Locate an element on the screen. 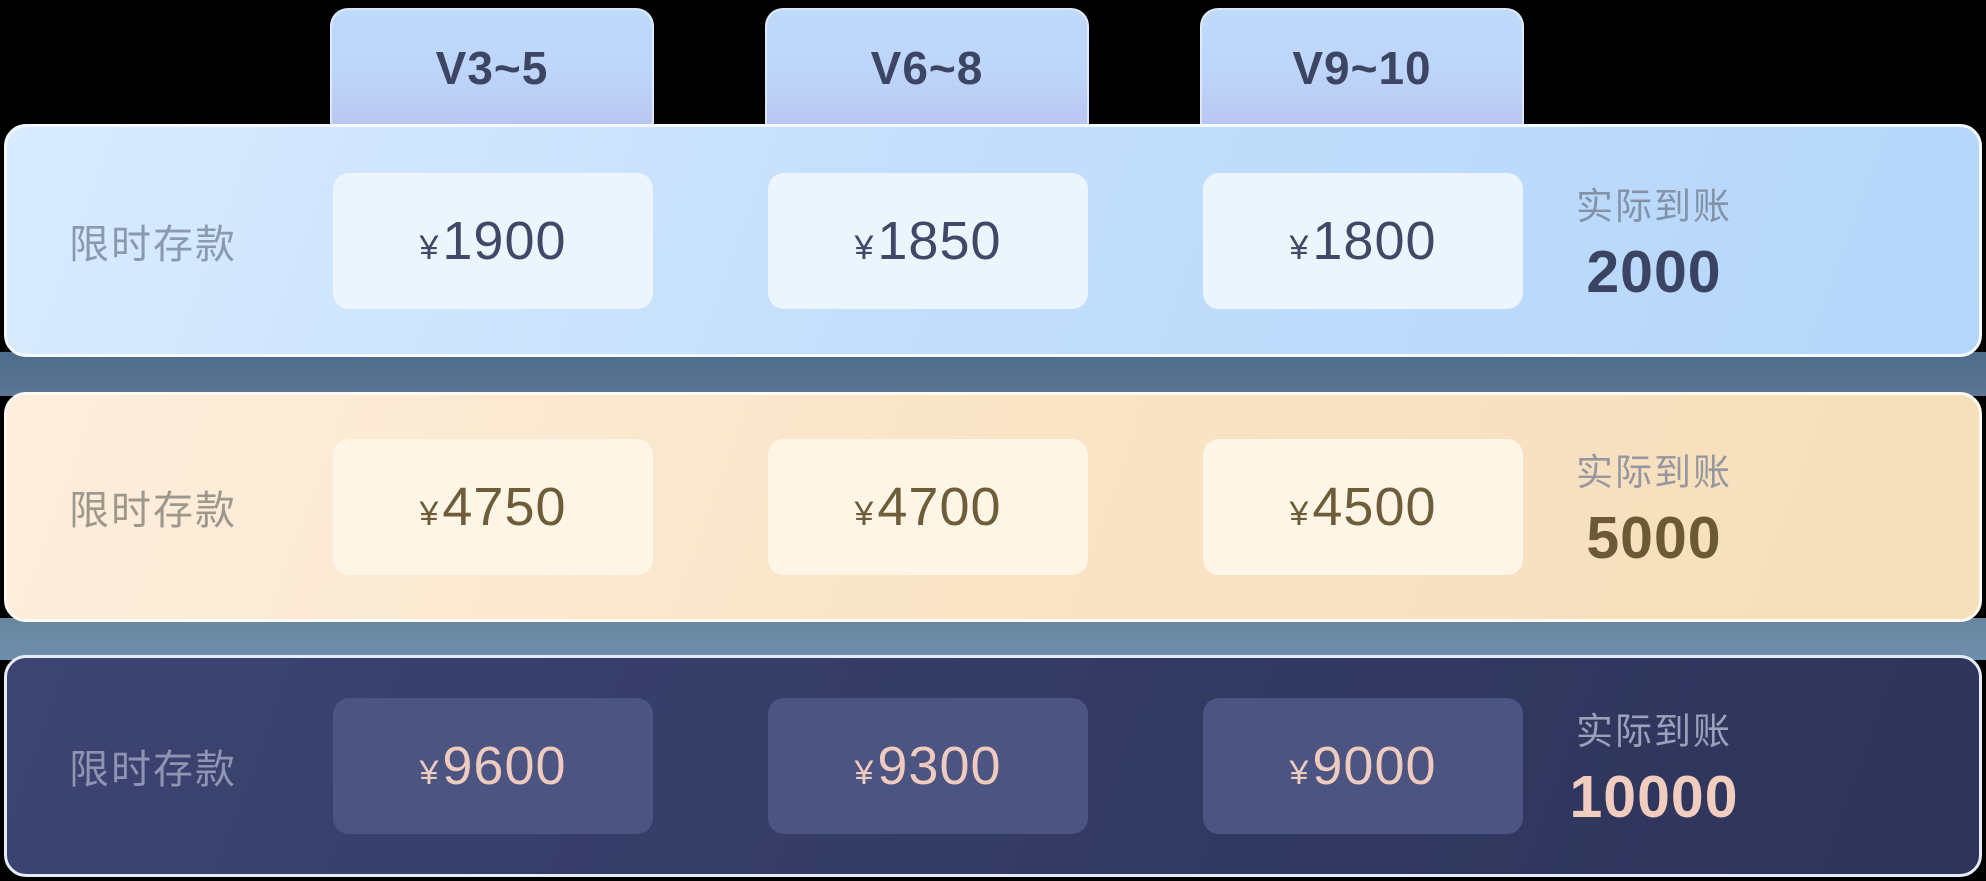 This screenshot has height=881, width=1986. deposit-amount: 4500 is located at coordinates (1374, 507).